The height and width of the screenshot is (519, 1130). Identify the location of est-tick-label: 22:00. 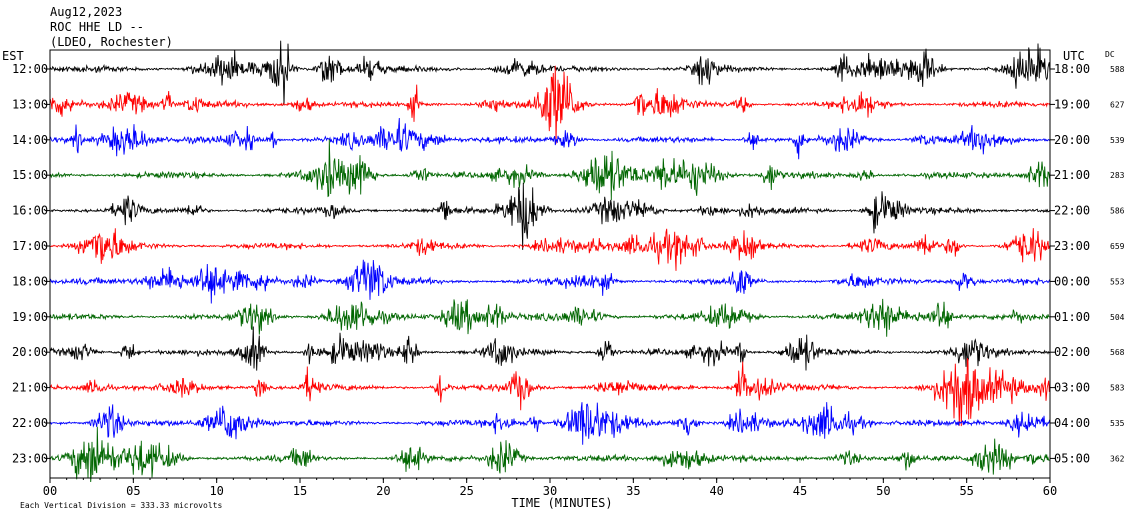
(30, 423).